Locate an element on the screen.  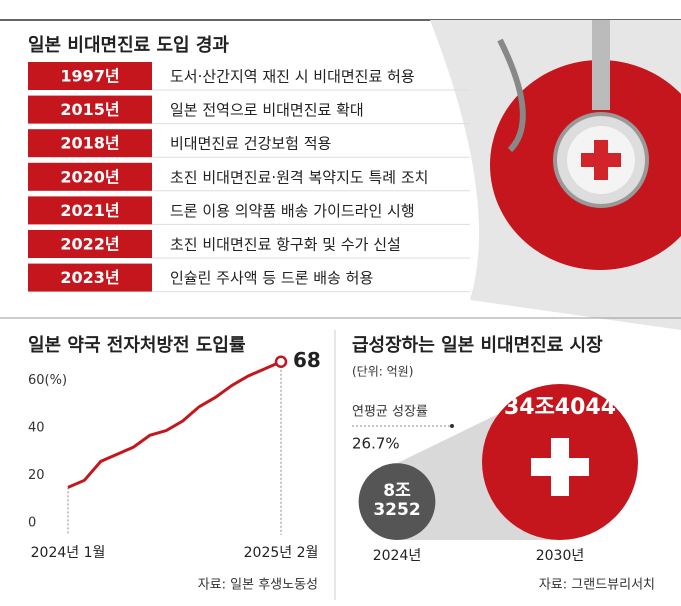
year-label: 2023년 is located at coordinates (89, 277).